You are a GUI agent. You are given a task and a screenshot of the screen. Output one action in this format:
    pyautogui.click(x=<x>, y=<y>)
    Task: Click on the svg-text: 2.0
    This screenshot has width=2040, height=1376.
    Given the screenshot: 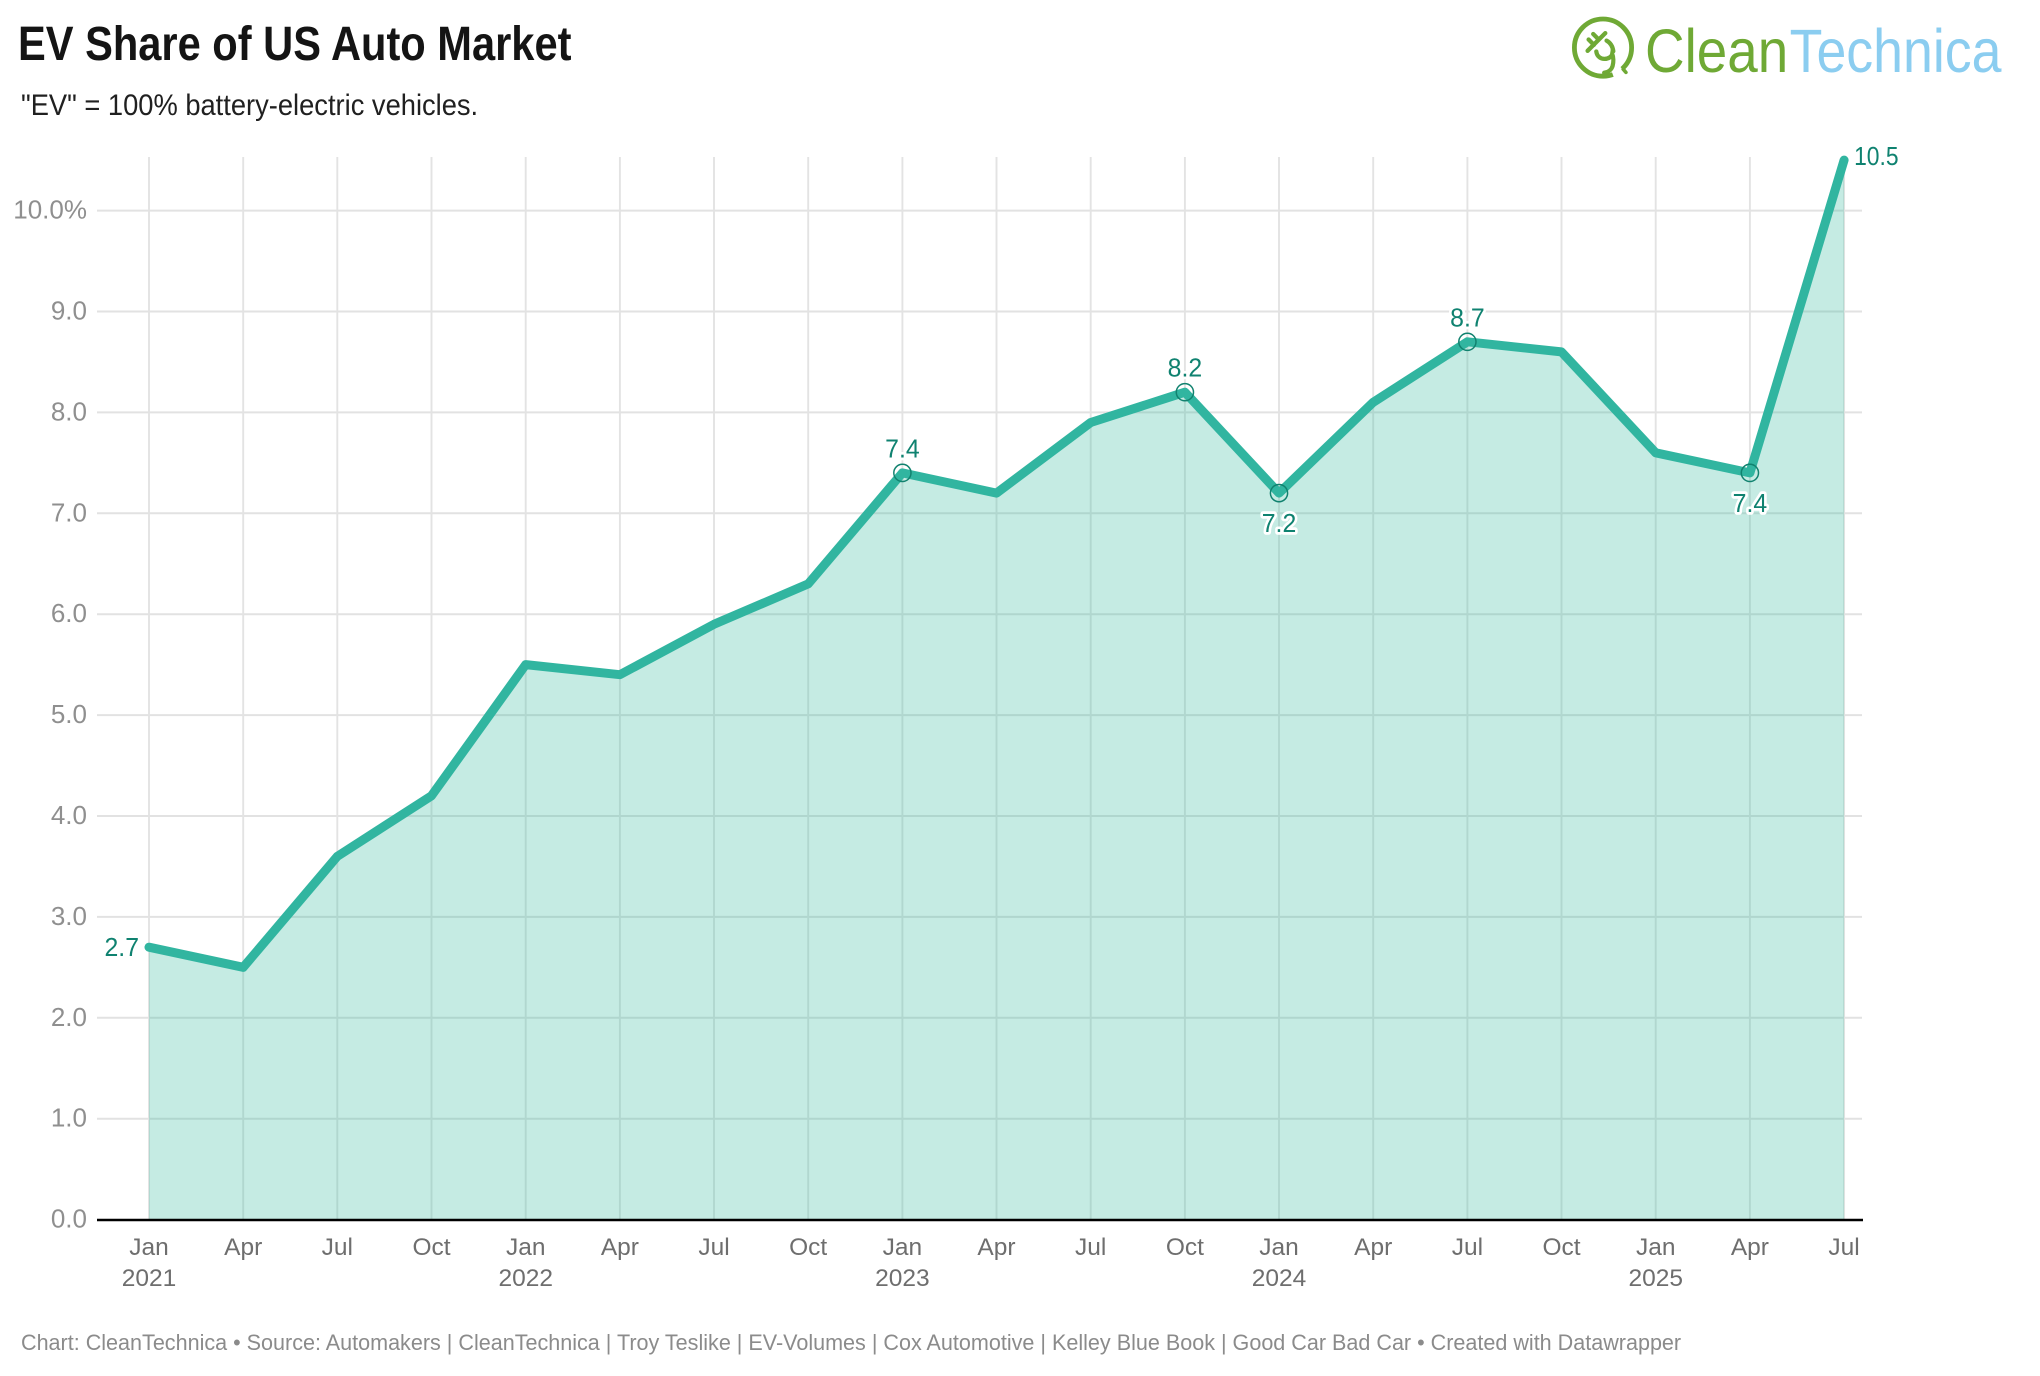 What is the action you would take?
    pyautogui.click(x=69, y=1017)
    